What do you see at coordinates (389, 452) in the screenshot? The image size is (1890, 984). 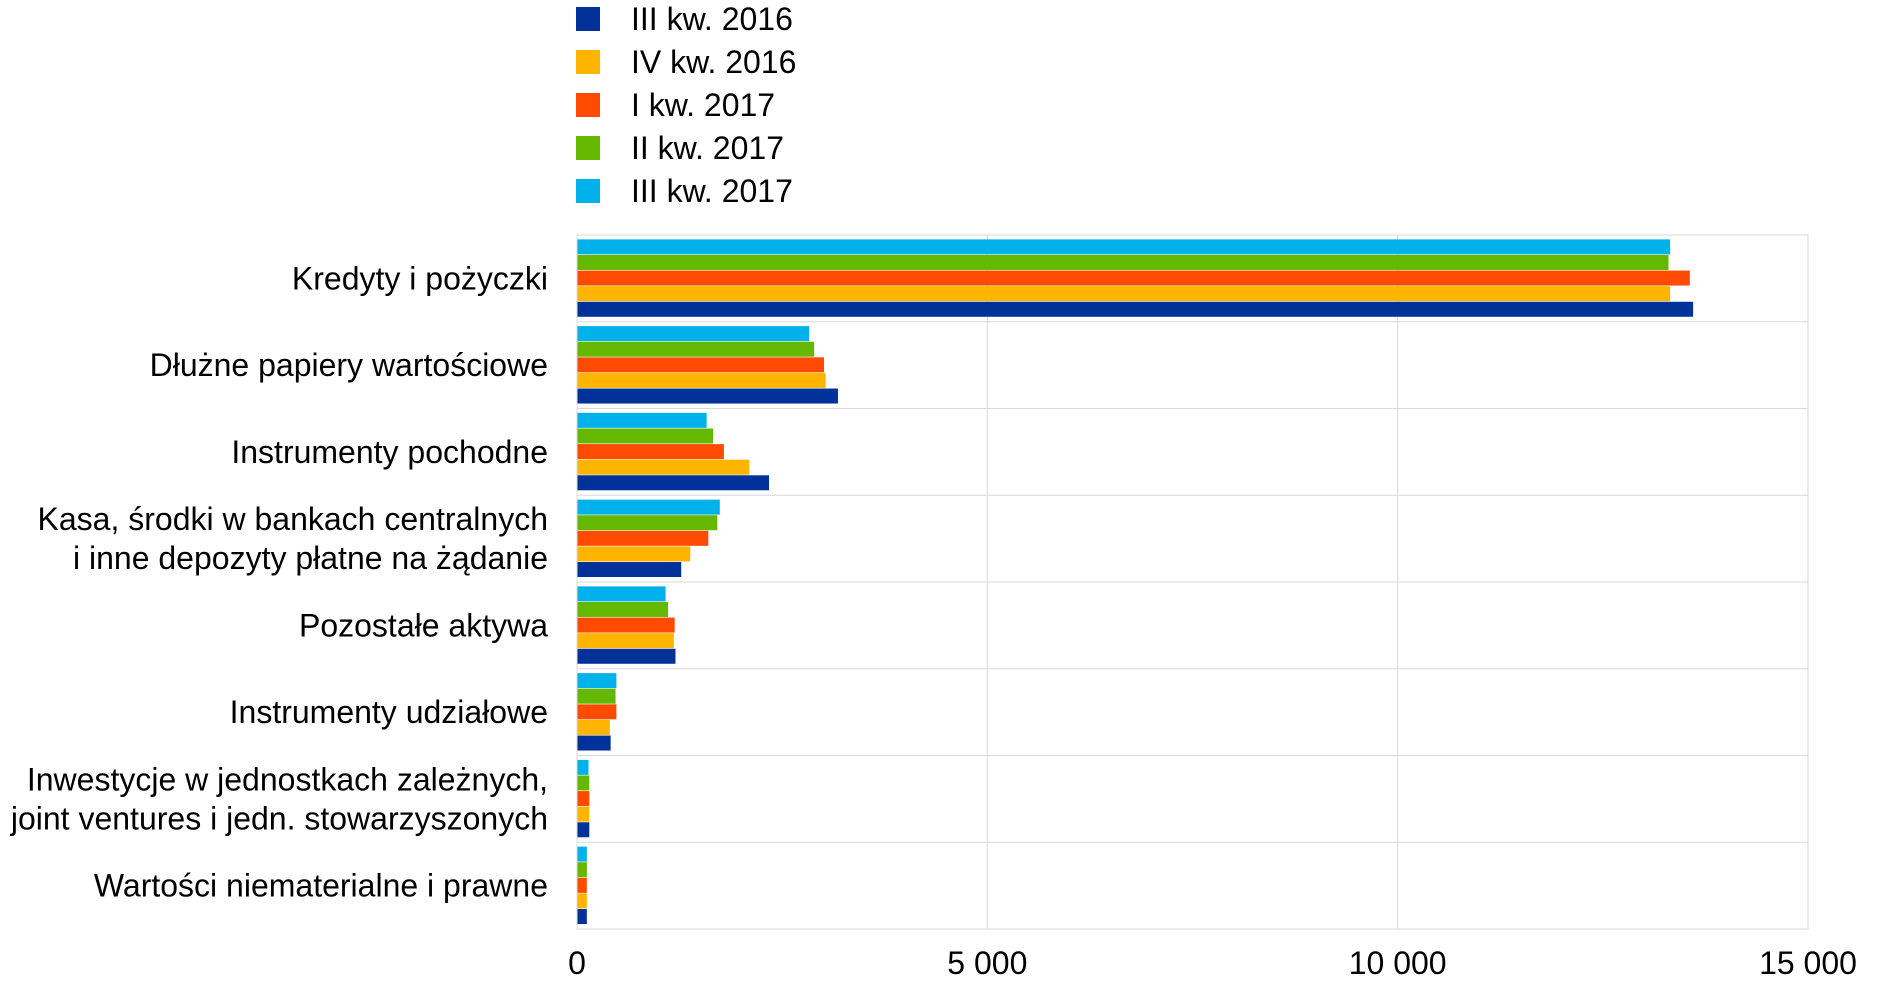 I see `category-label: Instrumenty pochodne` at bounding box center [389, 452].